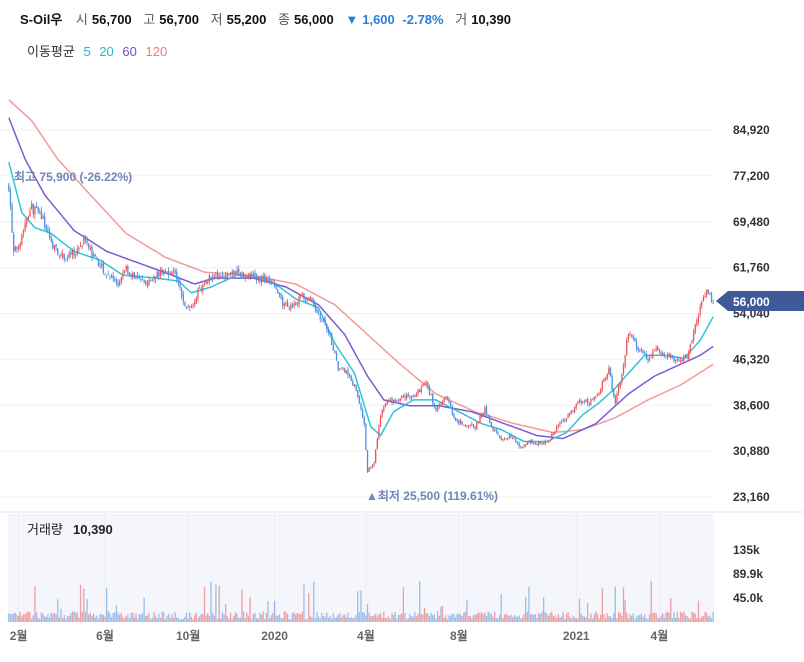 The height and width of the screenshot is (662, 804). Describe the element at coordinates (129, 51) in the screenshot. I see `ma-legend-60: 60` at that location.